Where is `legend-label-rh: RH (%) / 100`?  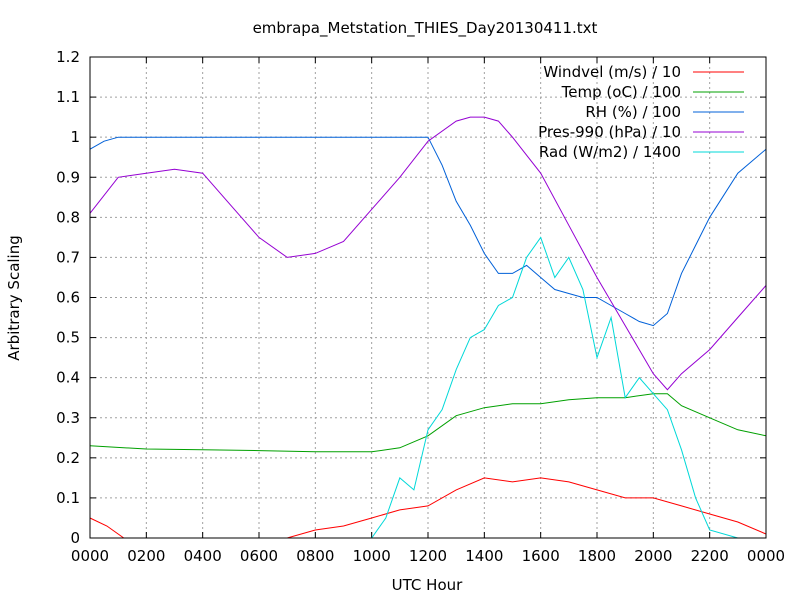
legend-label-rh: RH (%) / 100 is located at coordinates (633, 112).